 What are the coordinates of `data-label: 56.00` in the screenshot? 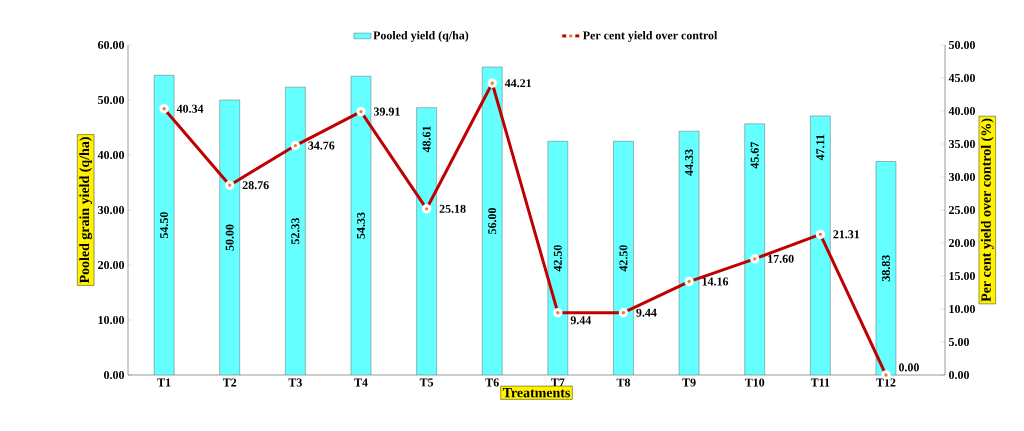 It's located at (492, 221).